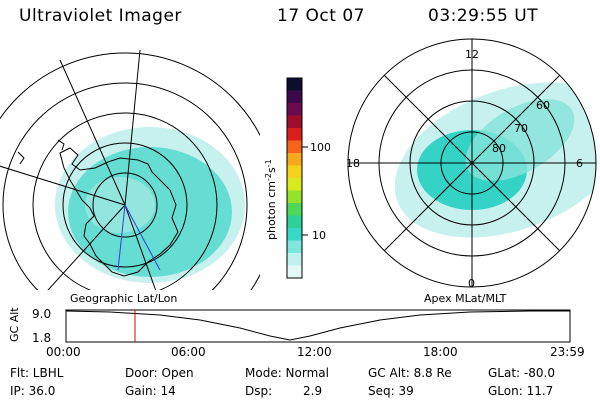  What do you see at coordinates (472, 54) in the screenshot?
I see `mlt-label-12: 12` at bounding box center [472, 54].